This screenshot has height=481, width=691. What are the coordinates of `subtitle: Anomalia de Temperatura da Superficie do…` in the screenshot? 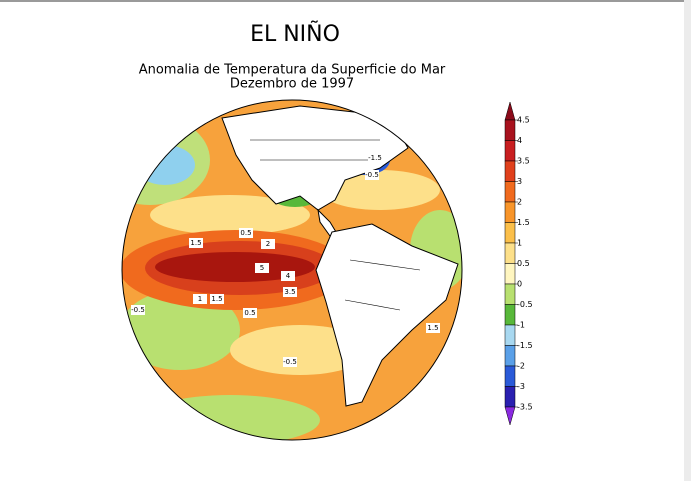 It's located at (292, 70).